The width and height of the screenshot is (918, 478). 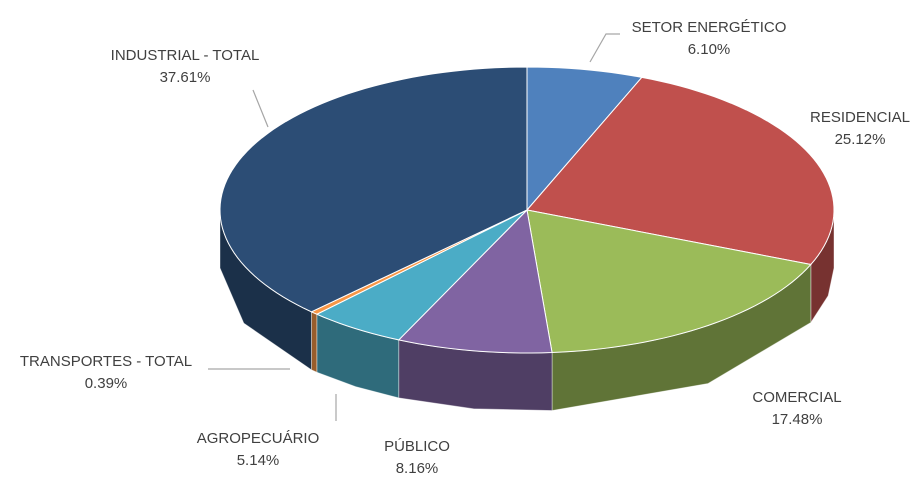 I want to click on slice-side, so click(x=314, y=342).